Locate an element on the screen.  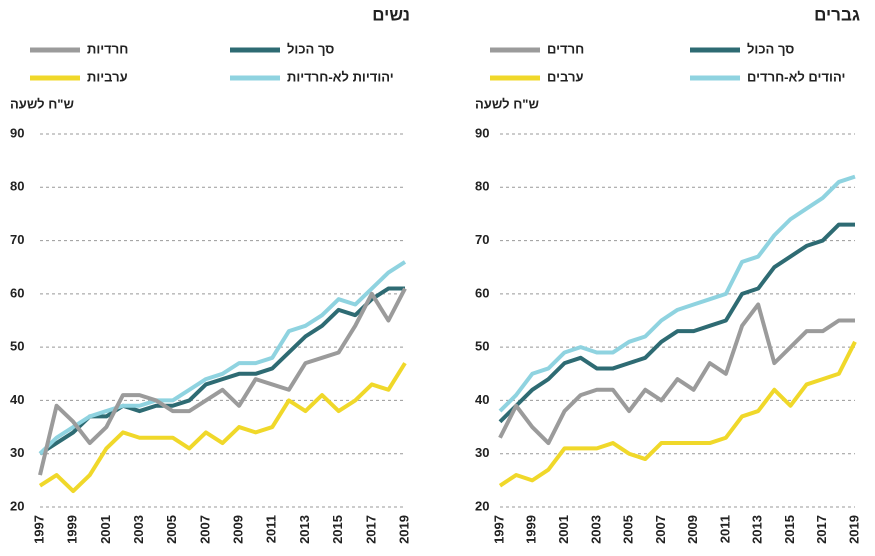
legend-label: ערבים is located at coordinates (565, 76).